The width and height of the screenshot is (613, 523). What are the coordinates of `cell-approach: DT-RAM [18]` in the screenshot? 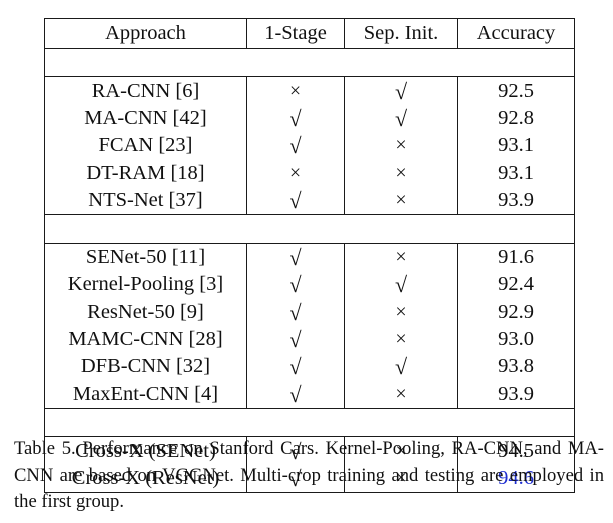 It's located at (145, 173).